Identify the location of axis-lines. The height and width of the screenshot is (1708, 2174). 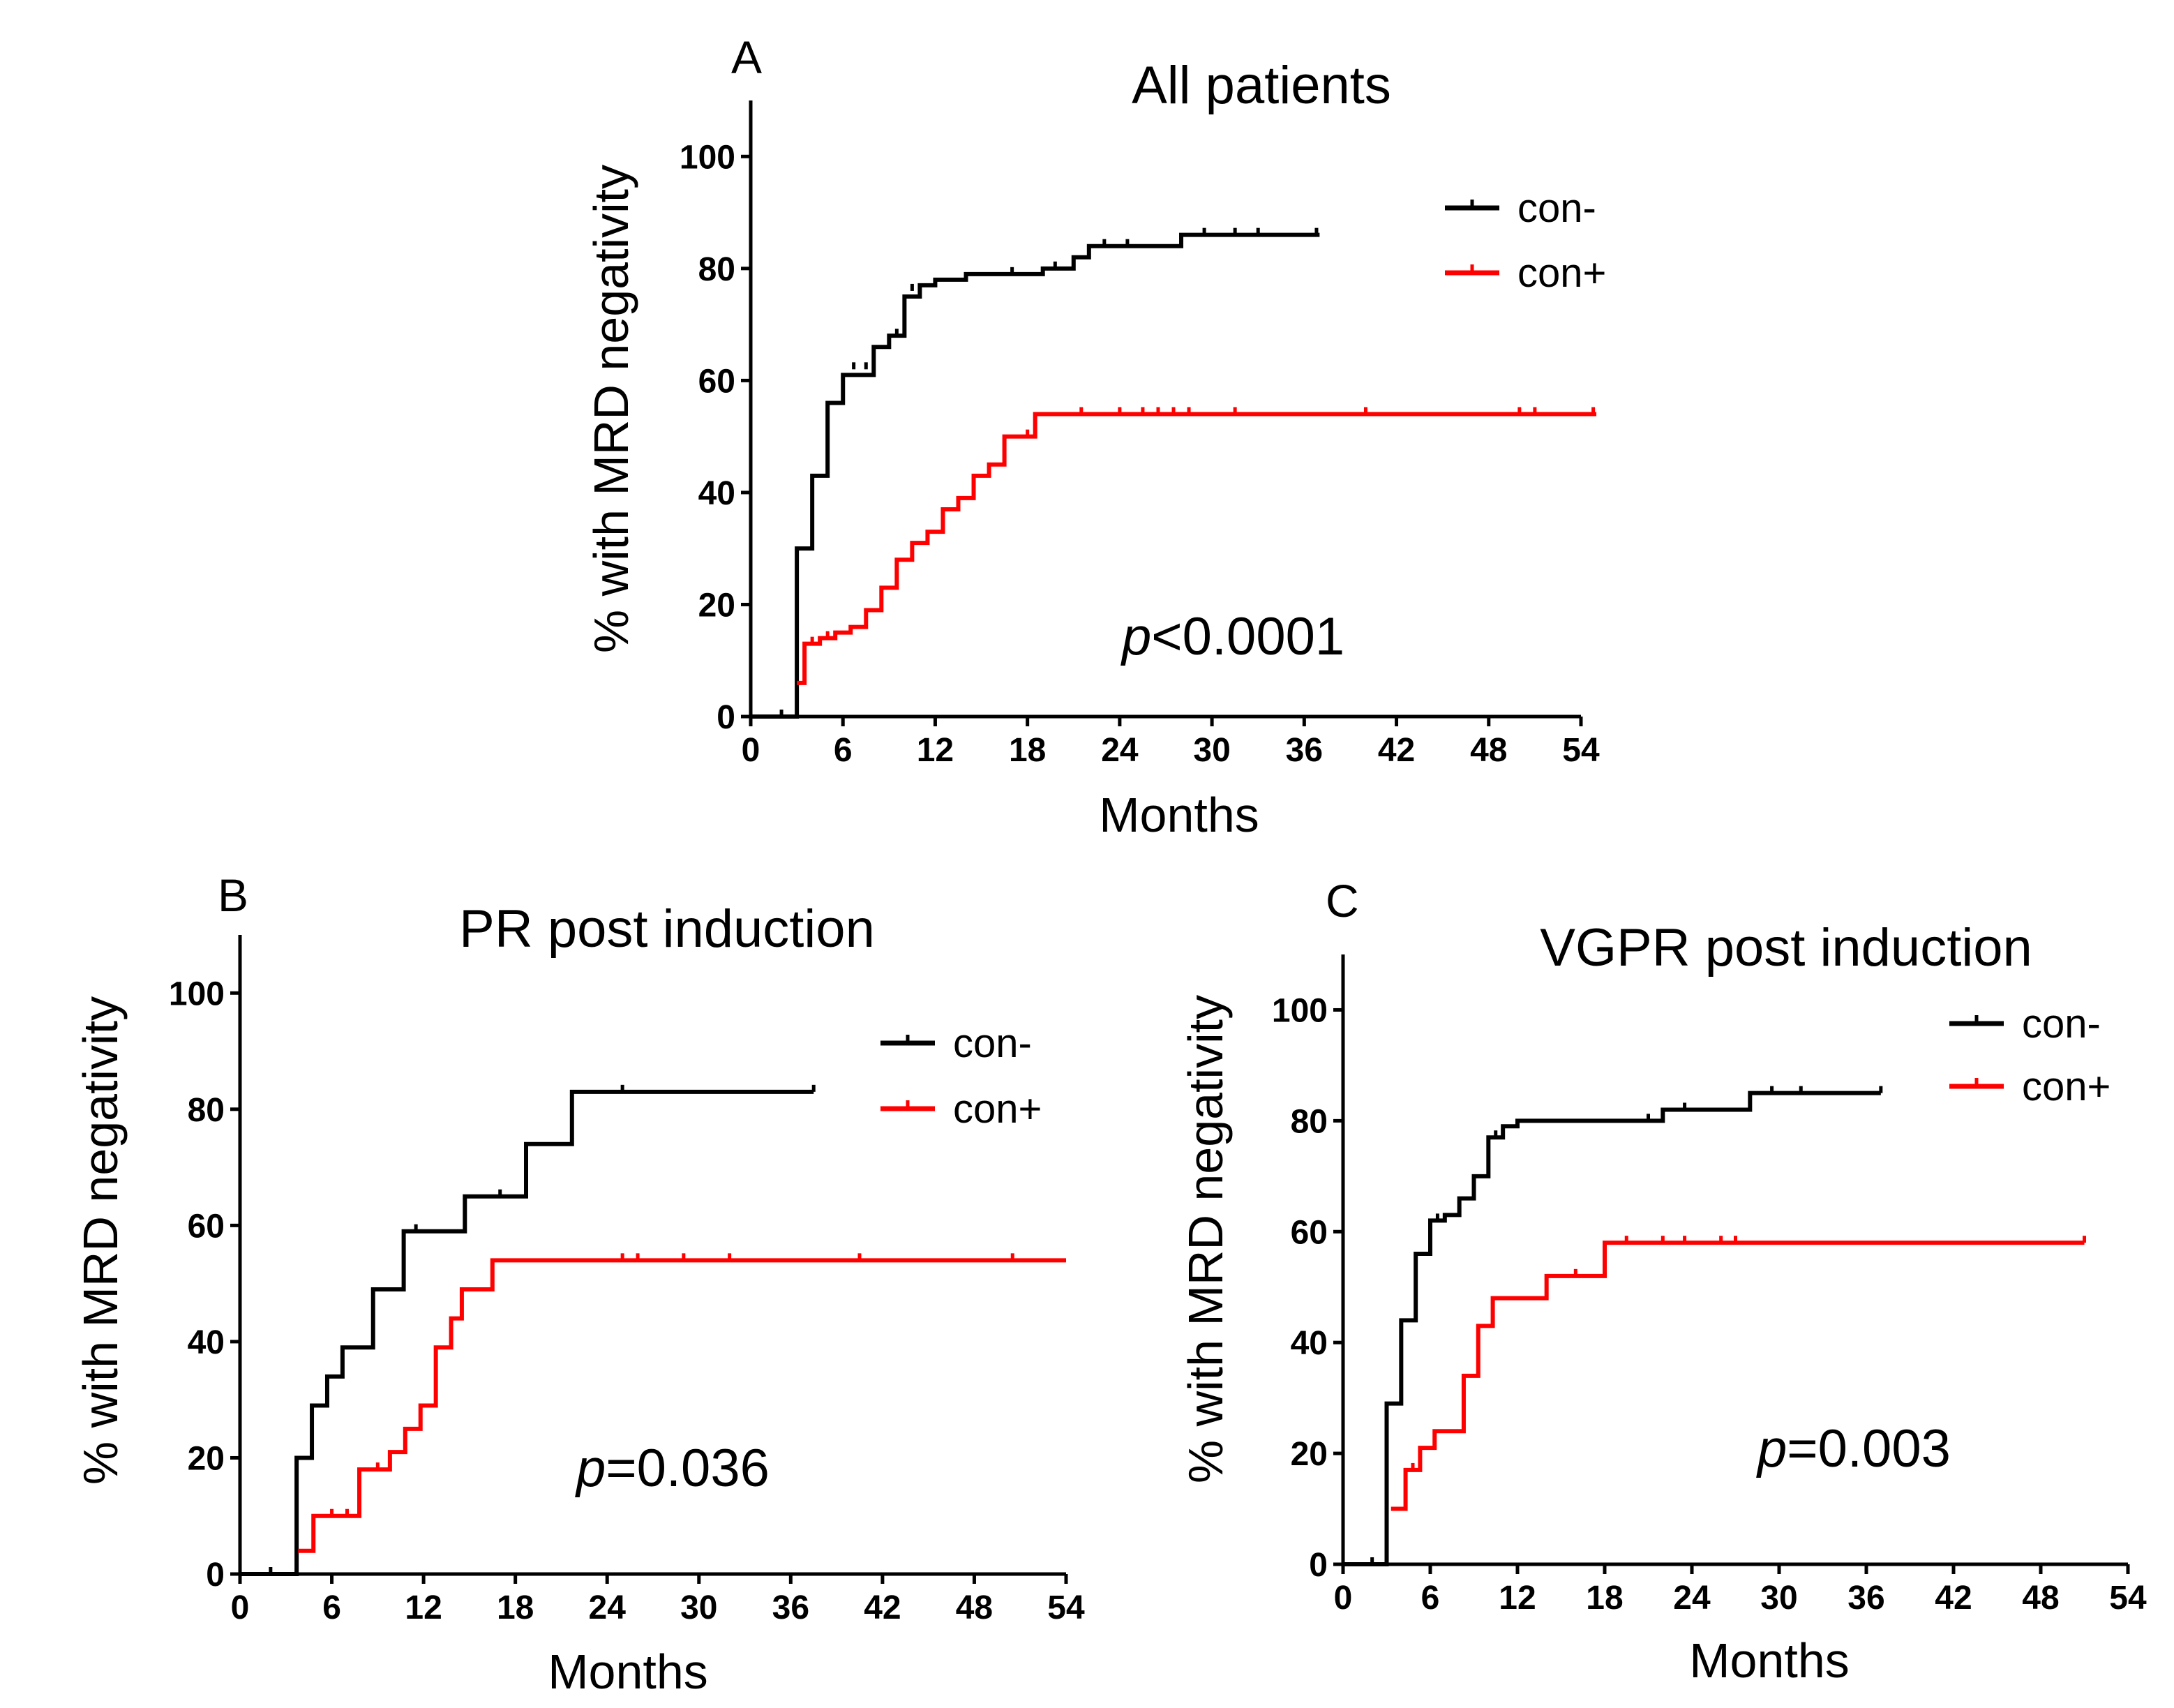
(1734, 1260).